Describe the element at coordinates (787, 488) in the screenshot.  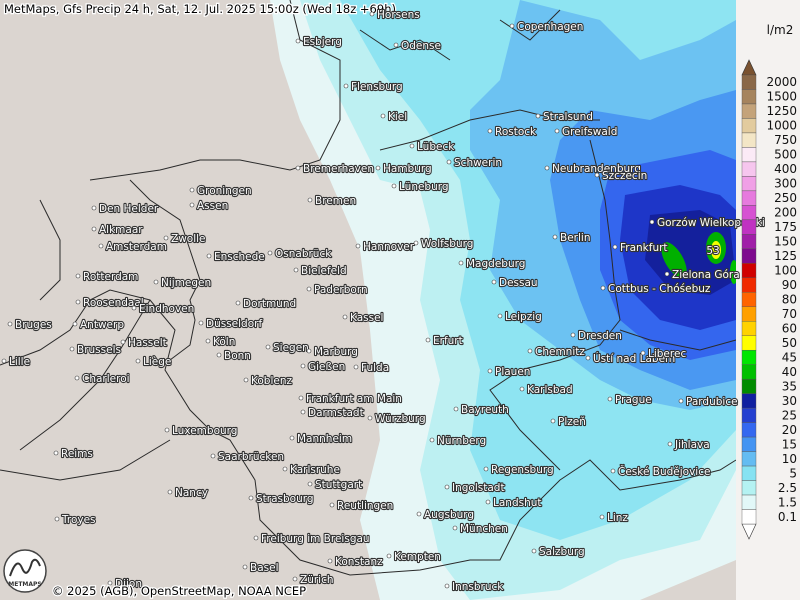
I see `legend-label: 2.5` at that location.